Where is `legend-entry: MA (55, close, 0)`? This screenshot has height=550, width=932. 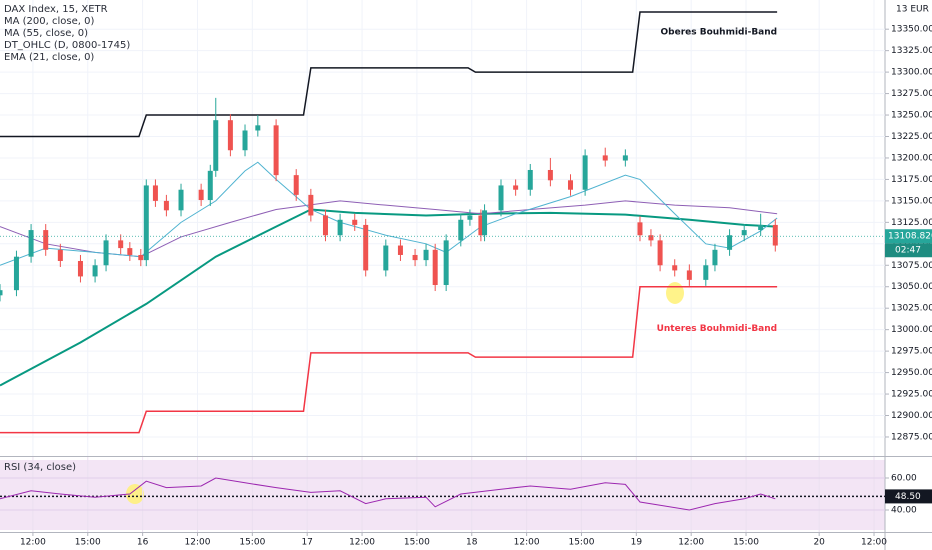
legend-entry: MA (55, close, 0) is located at coordinates (46, 33).